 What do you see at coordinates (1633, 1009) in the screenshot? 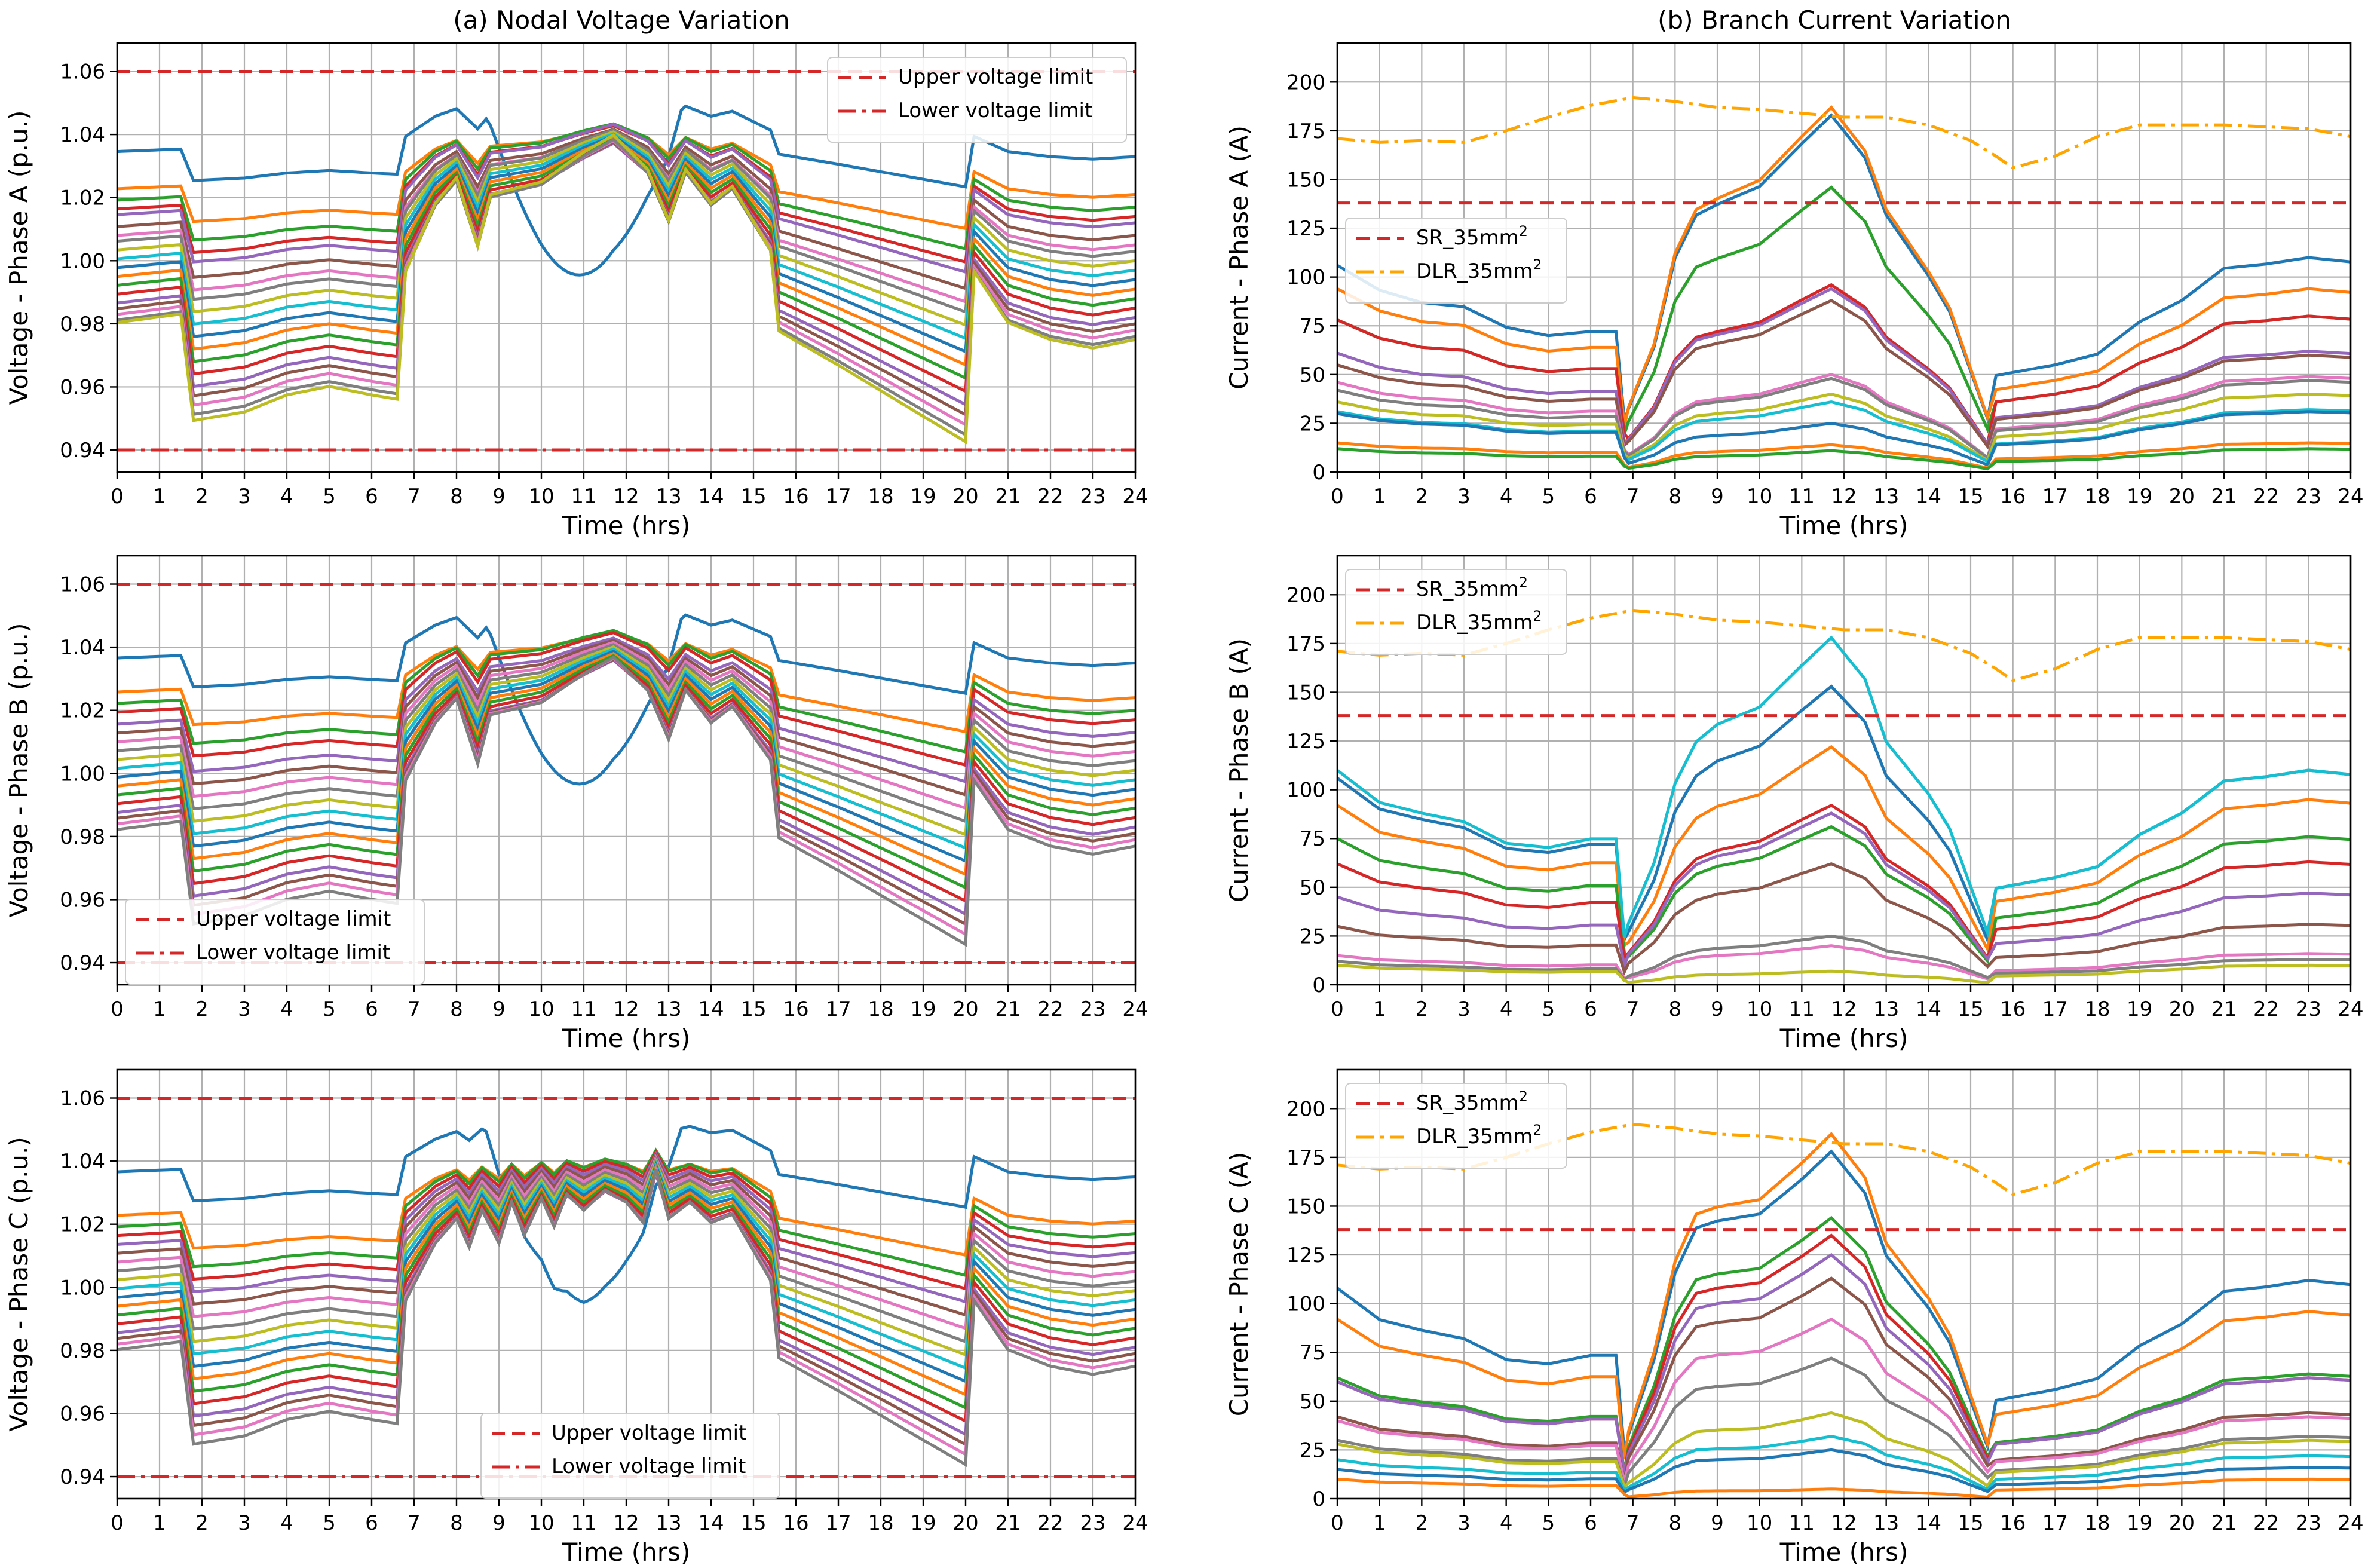
I see `x-tick-label: 7` at bounding box center [1633, 1009].